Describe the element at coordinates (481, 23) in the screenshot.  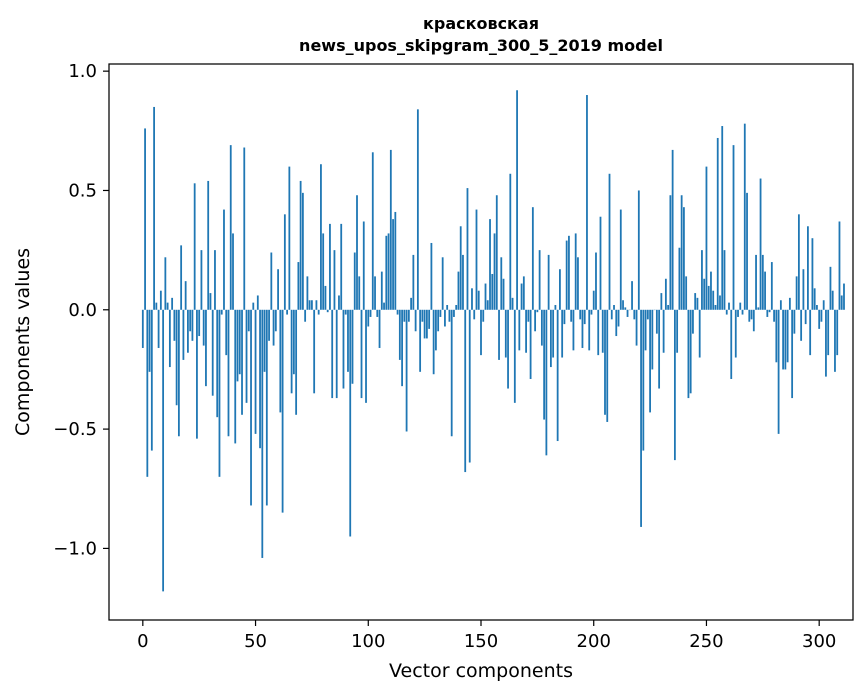
I see `chart-title-line-1: красковская` at that location.